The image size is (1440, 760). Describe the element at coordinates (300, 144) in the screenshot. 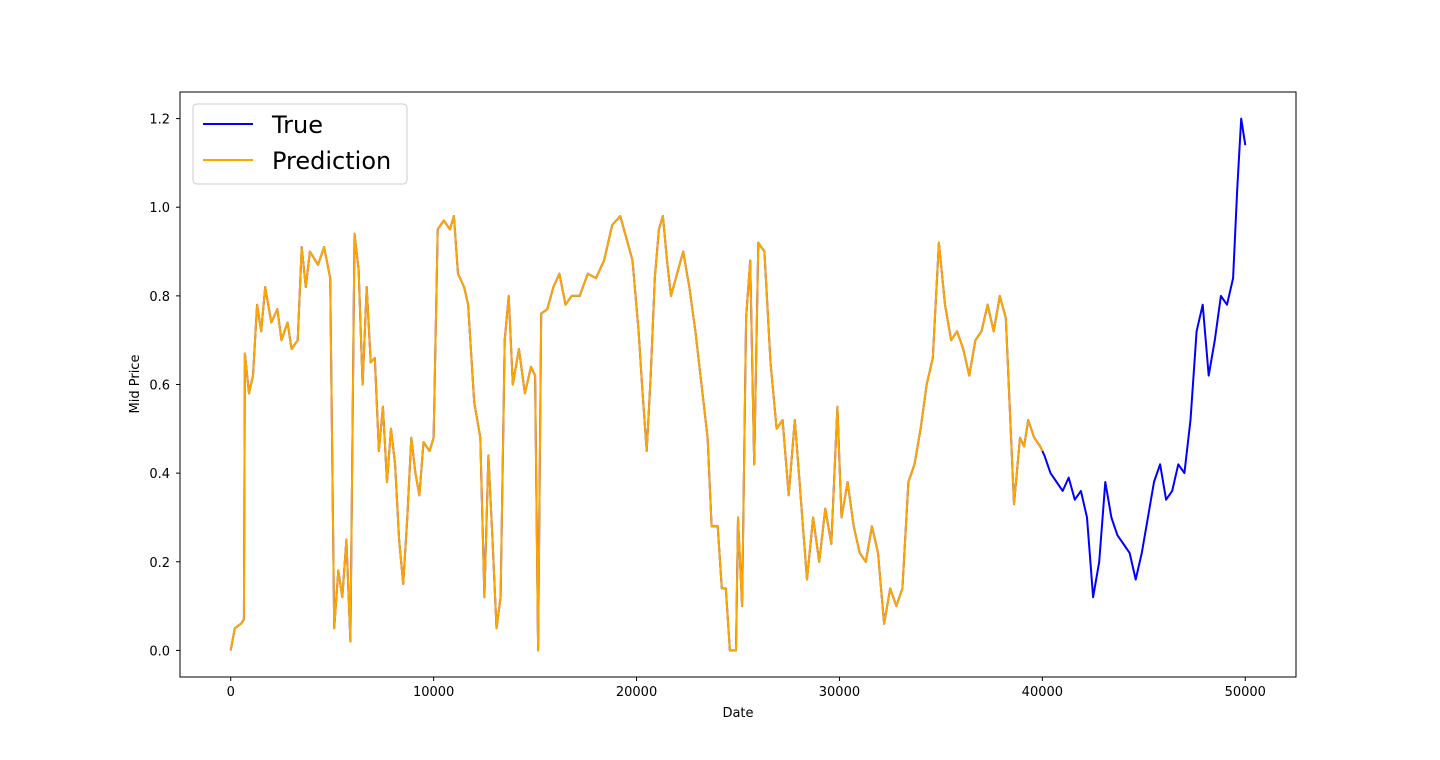

I see `legend: True Prediction` at that location.